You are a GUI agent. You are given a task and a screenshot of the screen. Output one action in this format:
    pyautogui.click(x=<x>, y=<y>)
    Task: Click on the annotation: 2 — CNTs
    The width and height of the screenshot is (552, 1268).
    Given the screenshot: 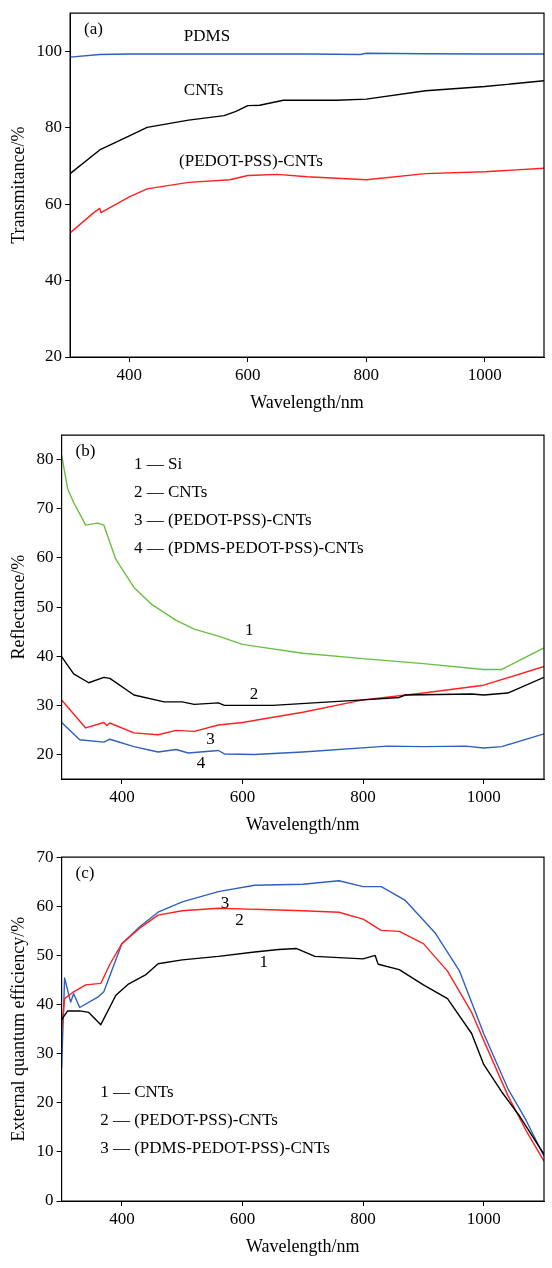 What is the action you would take?
    pyautogui.click(x=170, y=491)
    